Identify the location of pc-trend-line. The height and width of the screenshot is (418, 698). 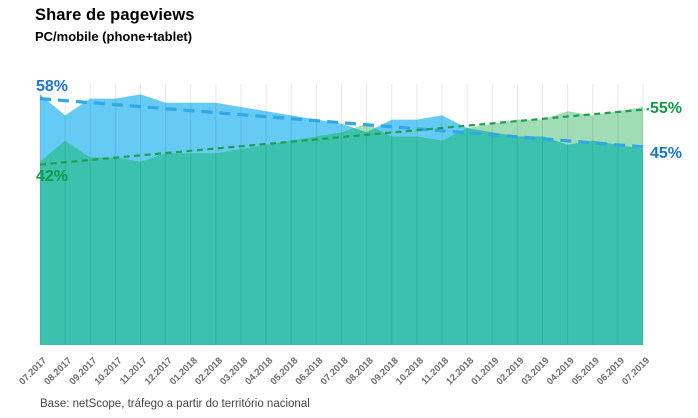
(344, 123).